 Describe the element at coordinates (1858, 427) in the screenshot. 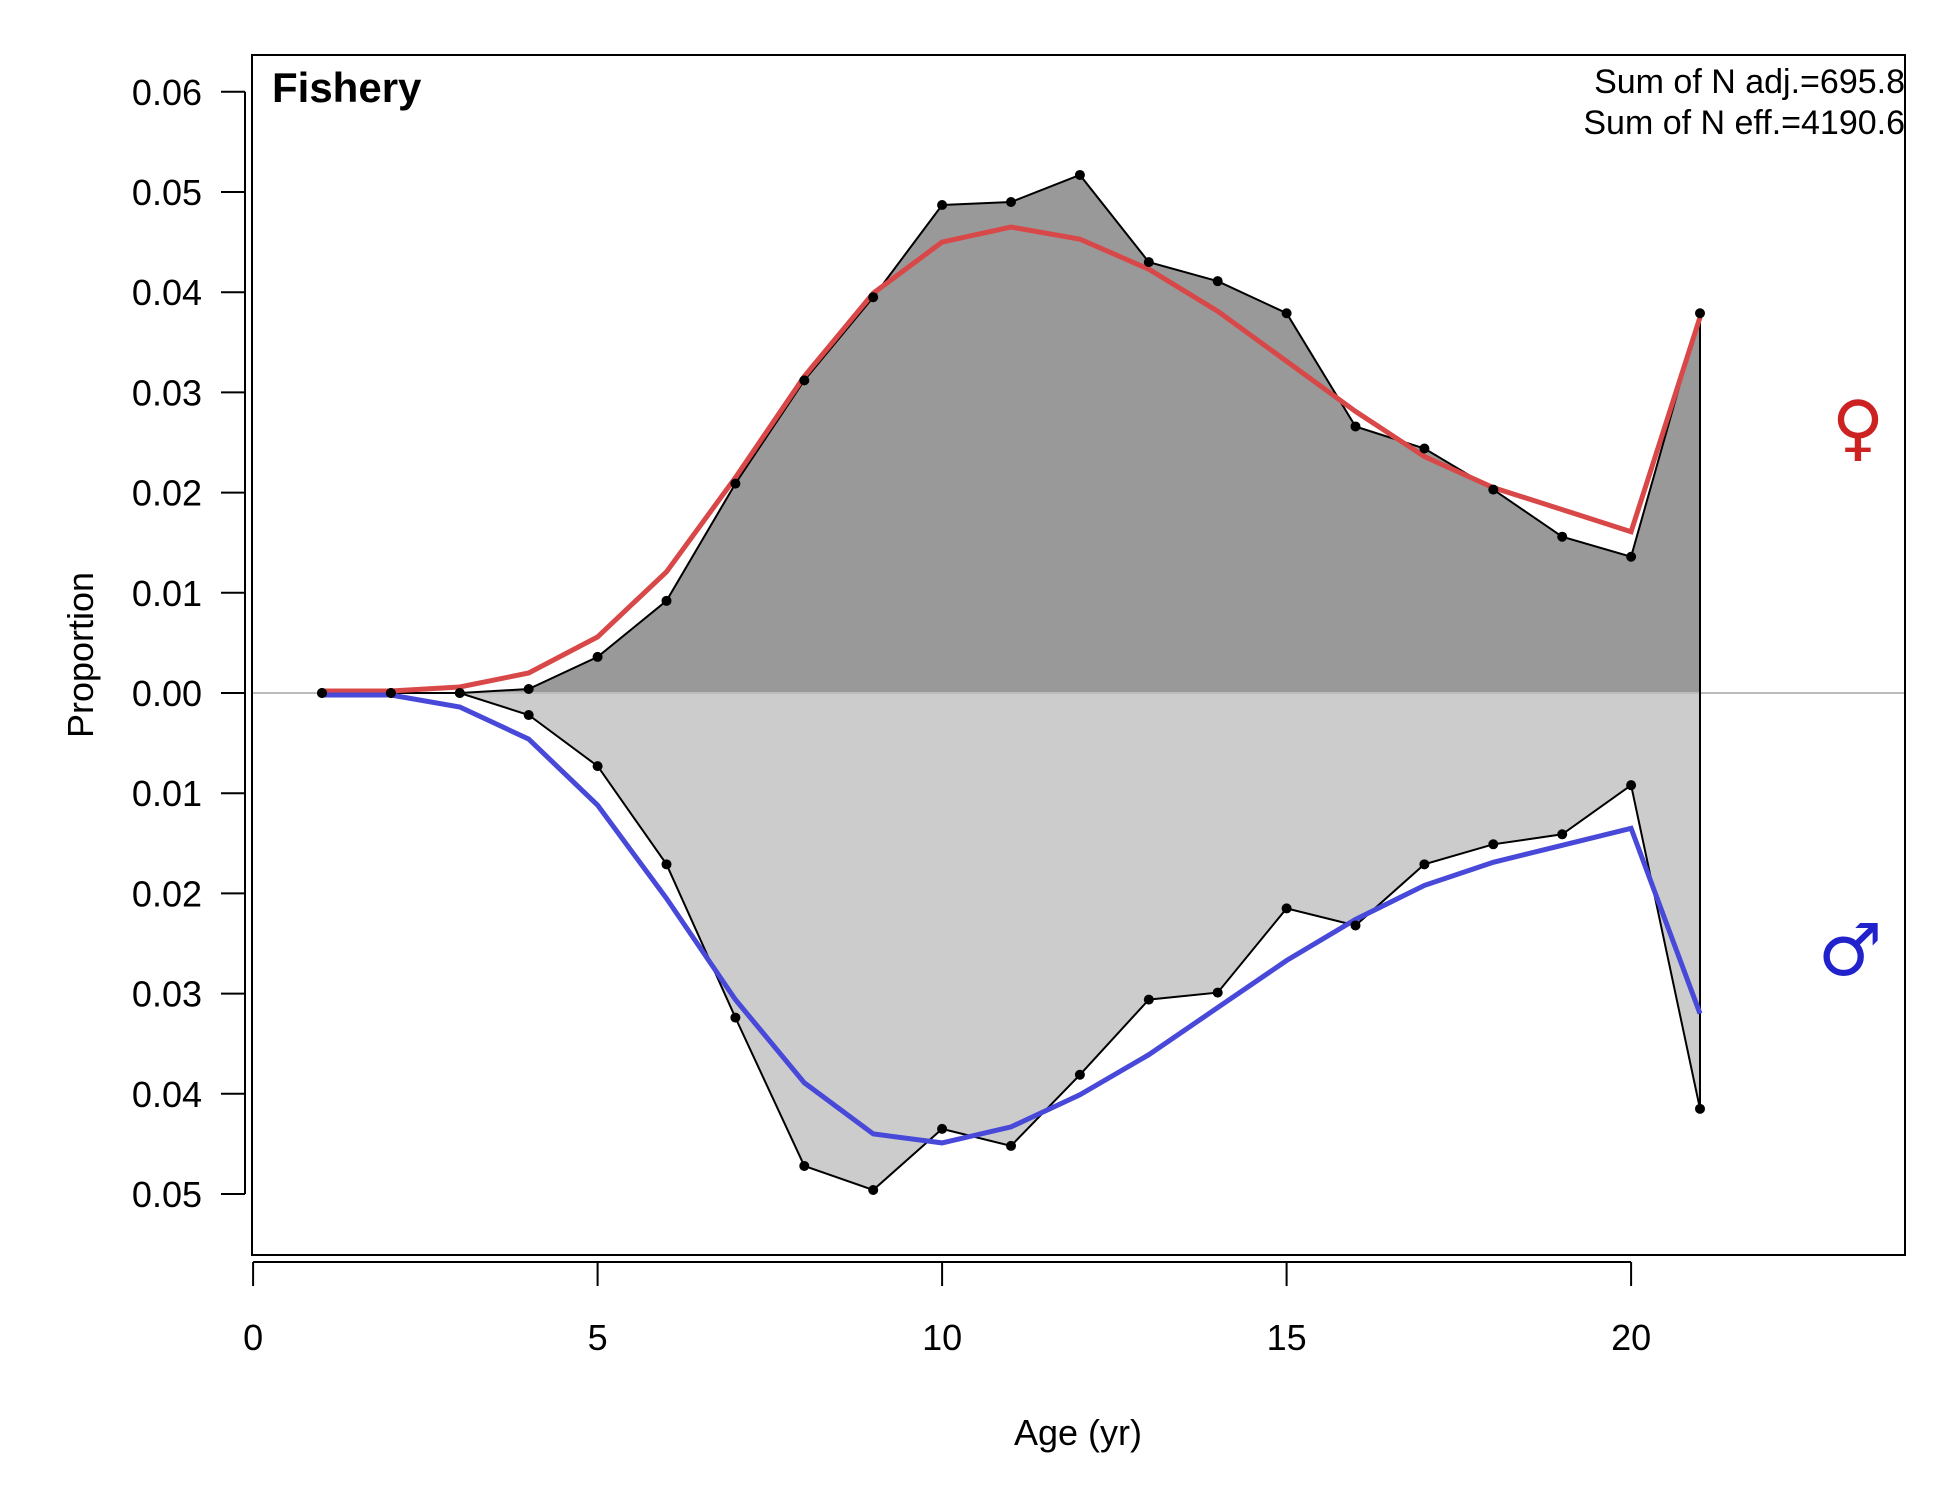

I see `female-symbol-icon: ♀` at that location.